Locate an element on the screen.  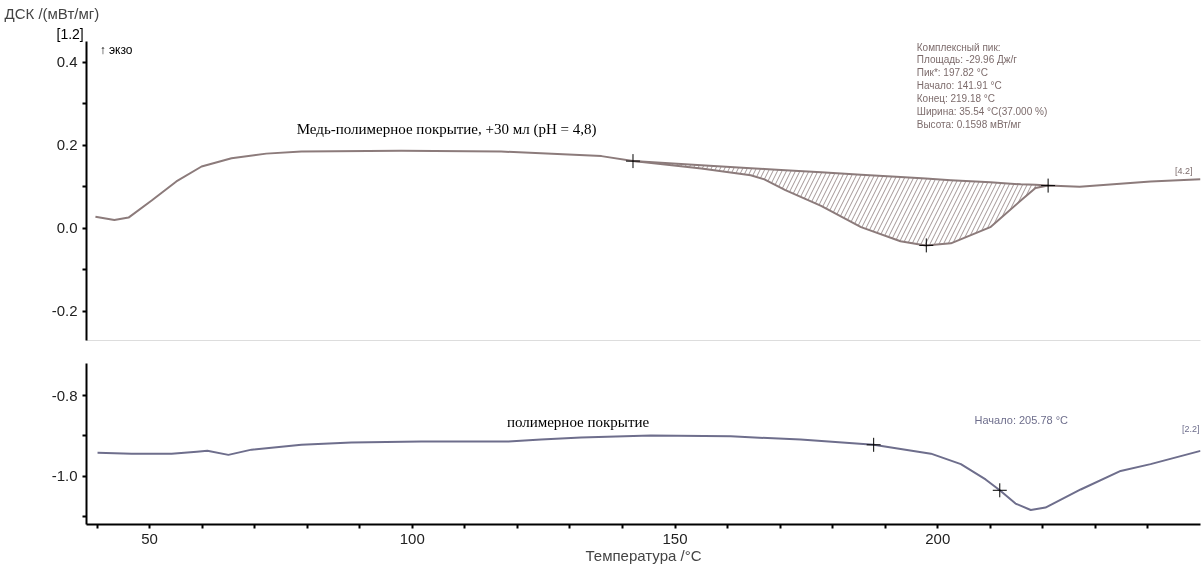
y-tick-label: 0.0 is located at coordinates (67, 228).